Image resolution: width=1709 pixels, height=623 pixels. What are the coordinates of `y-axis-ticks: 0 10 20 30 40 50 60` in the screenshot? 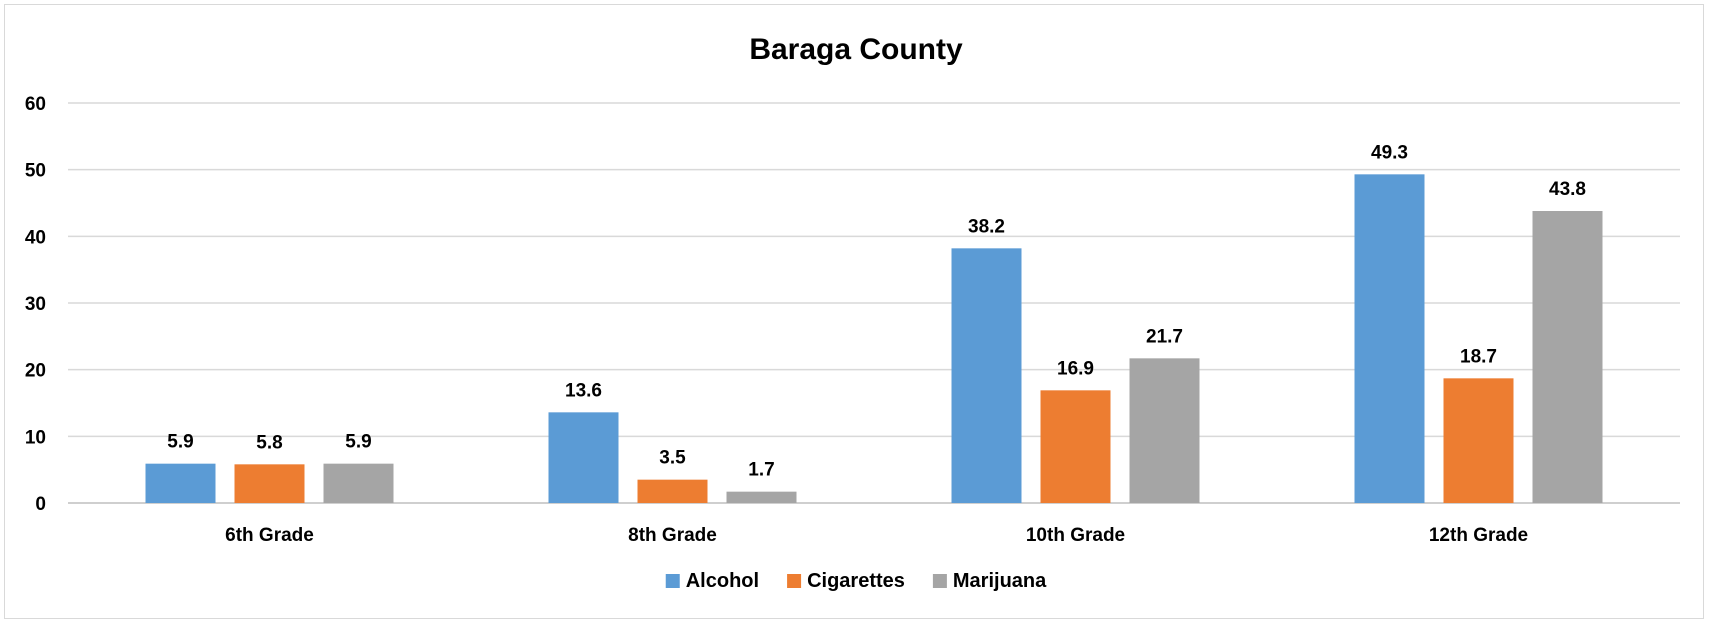 It's located at (35, 304).